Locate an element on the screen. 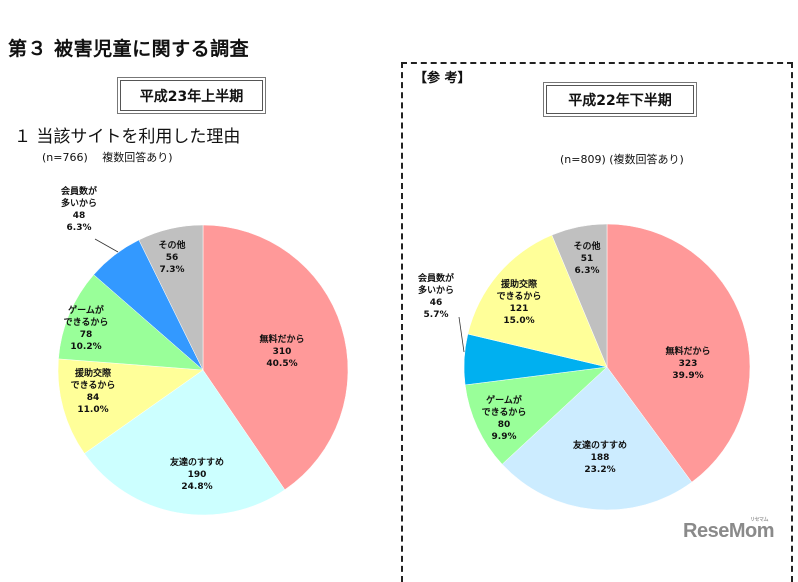 Image resolution: width=798 pixels, height=582 pixels. resemom-logo: ReseMom リセマム is located at coordinates (728, 530).